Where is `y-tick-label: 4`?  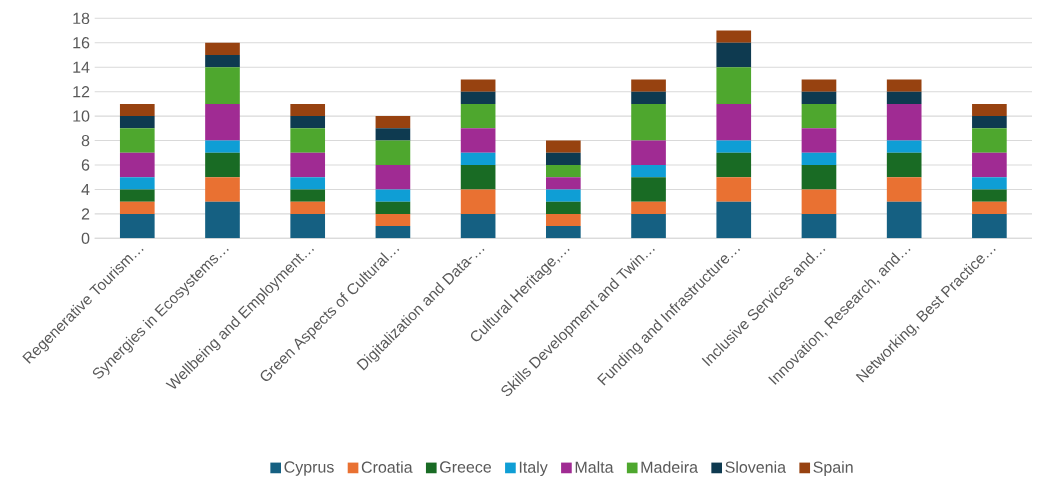 y-tick-label: 4 is located at coordinates (85, 189).